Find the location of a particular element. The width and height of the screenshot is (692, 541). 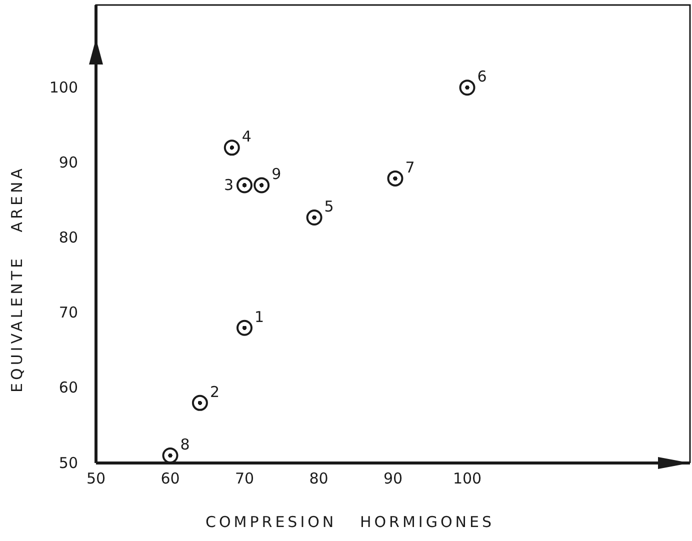

x-tick-label: 90 is located at coordinates (393, 479).